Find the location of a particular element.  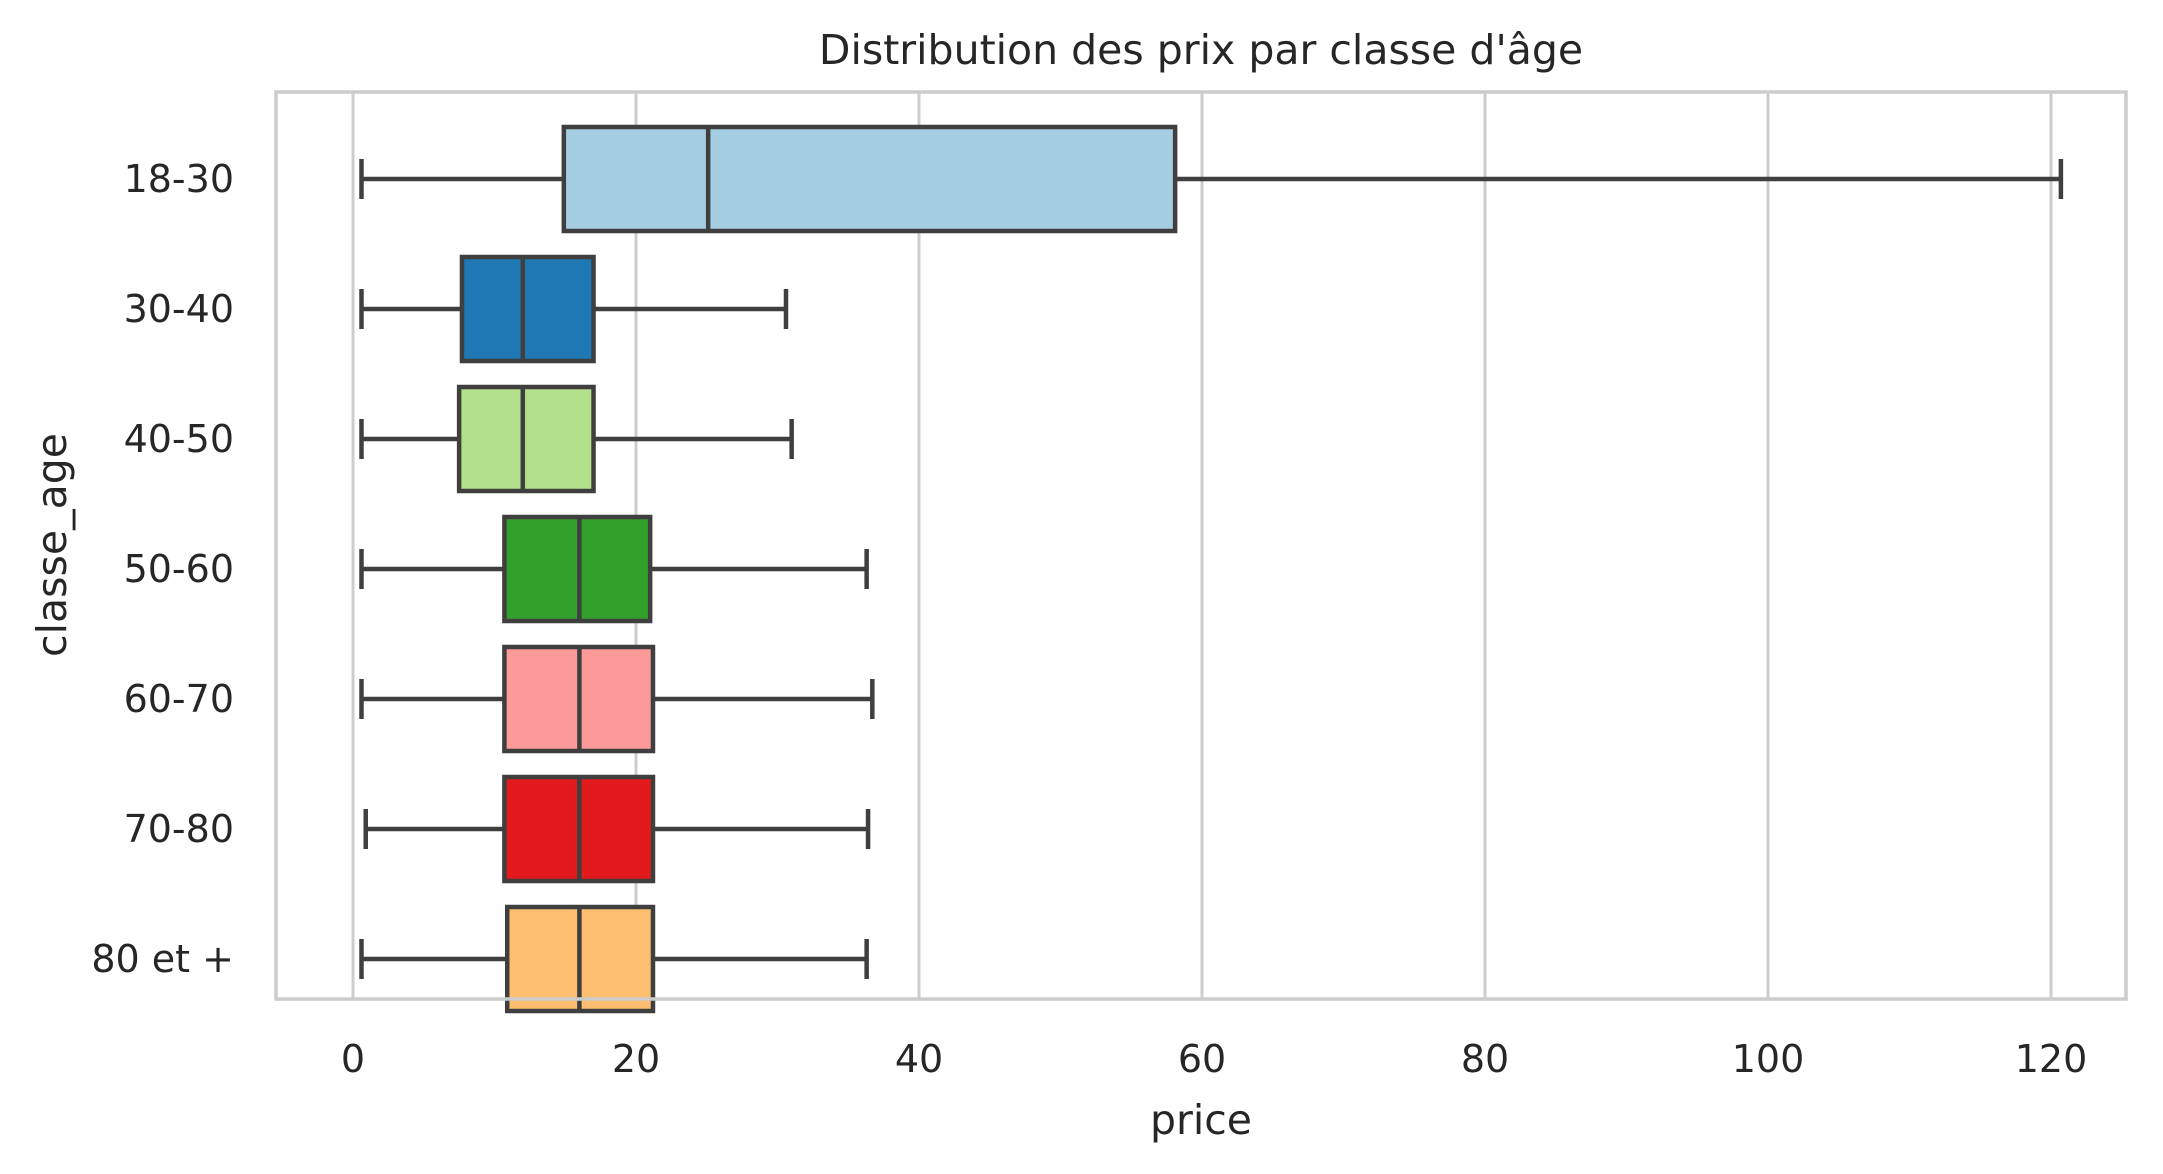

x-tick-label-0: 0 is located at coordinates (353, 1059).